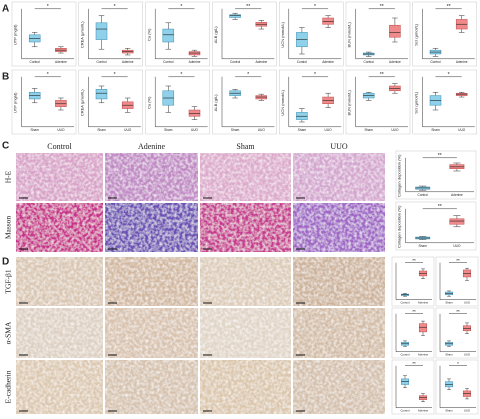 The width and height of the screenshot is (480, 419). Describe the element at coordinates (8, 332) in the screenshot. I see `row-label: α-SMA` at that location.